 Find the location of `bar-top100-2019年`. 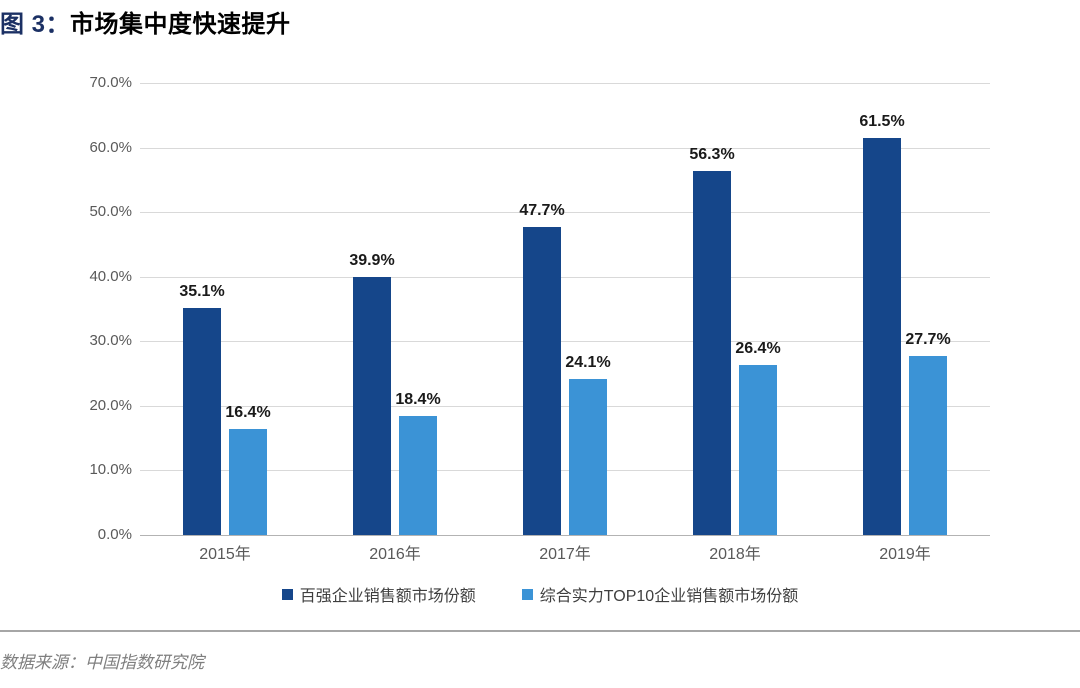

bar-top100-2019年 is located at coordinates (882, 336).